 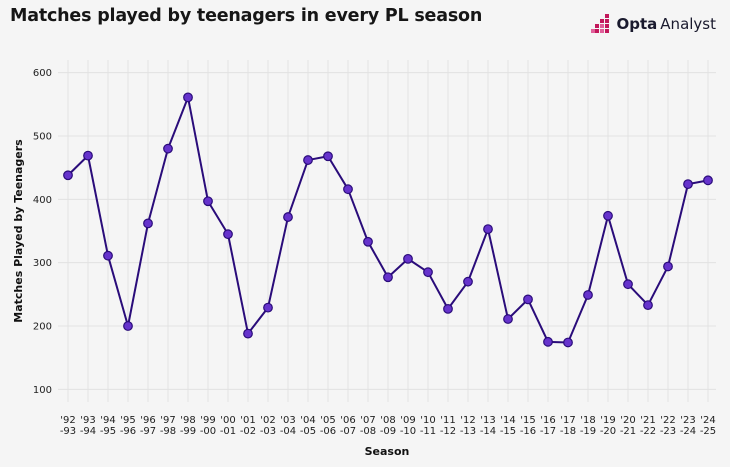 What do you see at coordinates (248, 426) in the screenshot?
I see `x-tick-label: '01 -02` at bounding box center [248, 426].